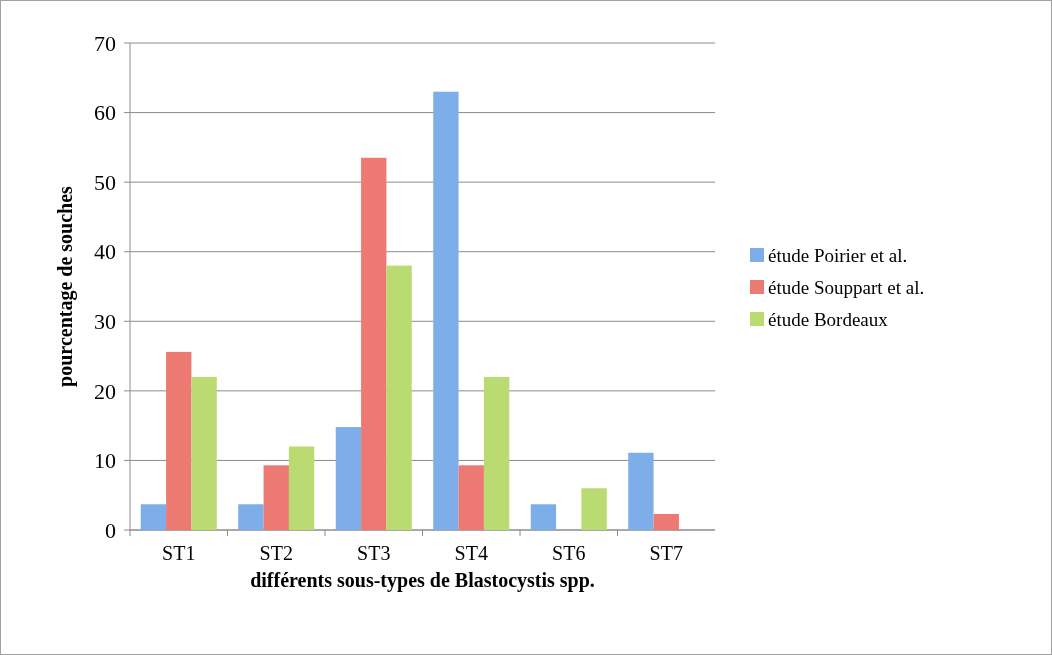  Describe the element at coordinates (276, 553) in the screenshot. I see `x-tick-label: ST2` at that location.